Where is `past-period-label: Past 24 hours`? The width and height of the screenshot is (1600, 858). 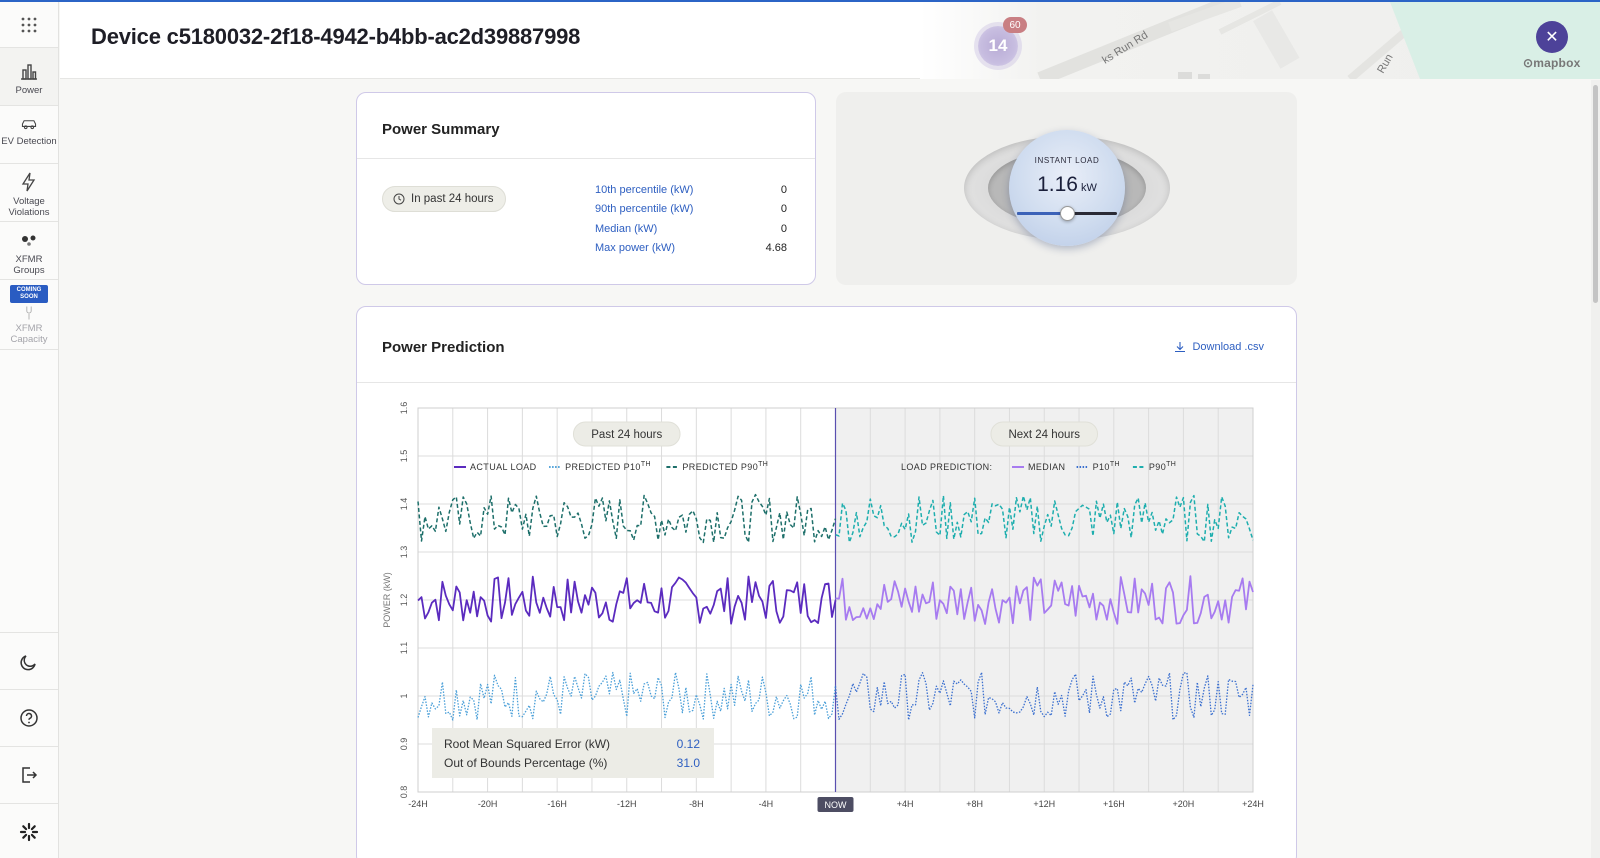
past-period-label: Past 24 hours is located at coordinates (626, 435).